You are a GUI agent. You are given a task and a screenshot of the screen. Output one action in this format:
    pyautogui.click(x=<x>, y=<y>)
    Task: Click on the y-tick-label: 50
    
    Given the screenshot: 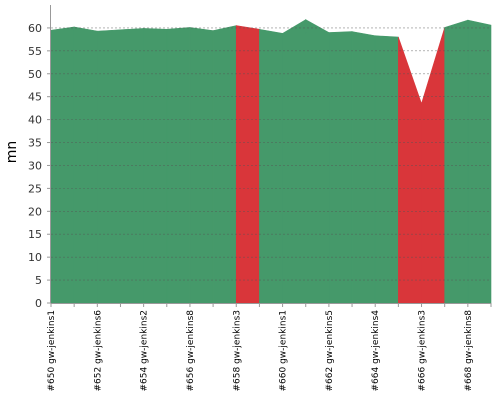 What is the action you would take?
    pyautogui.click(x=35, y=74)
    